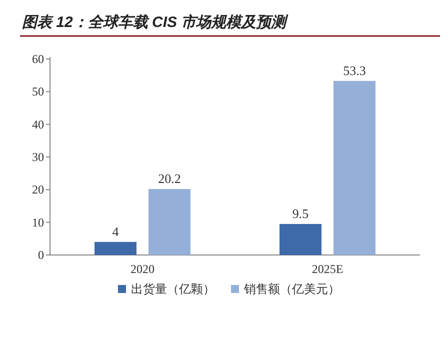  I want to click on data-label: 9.5, so click(300, 213).